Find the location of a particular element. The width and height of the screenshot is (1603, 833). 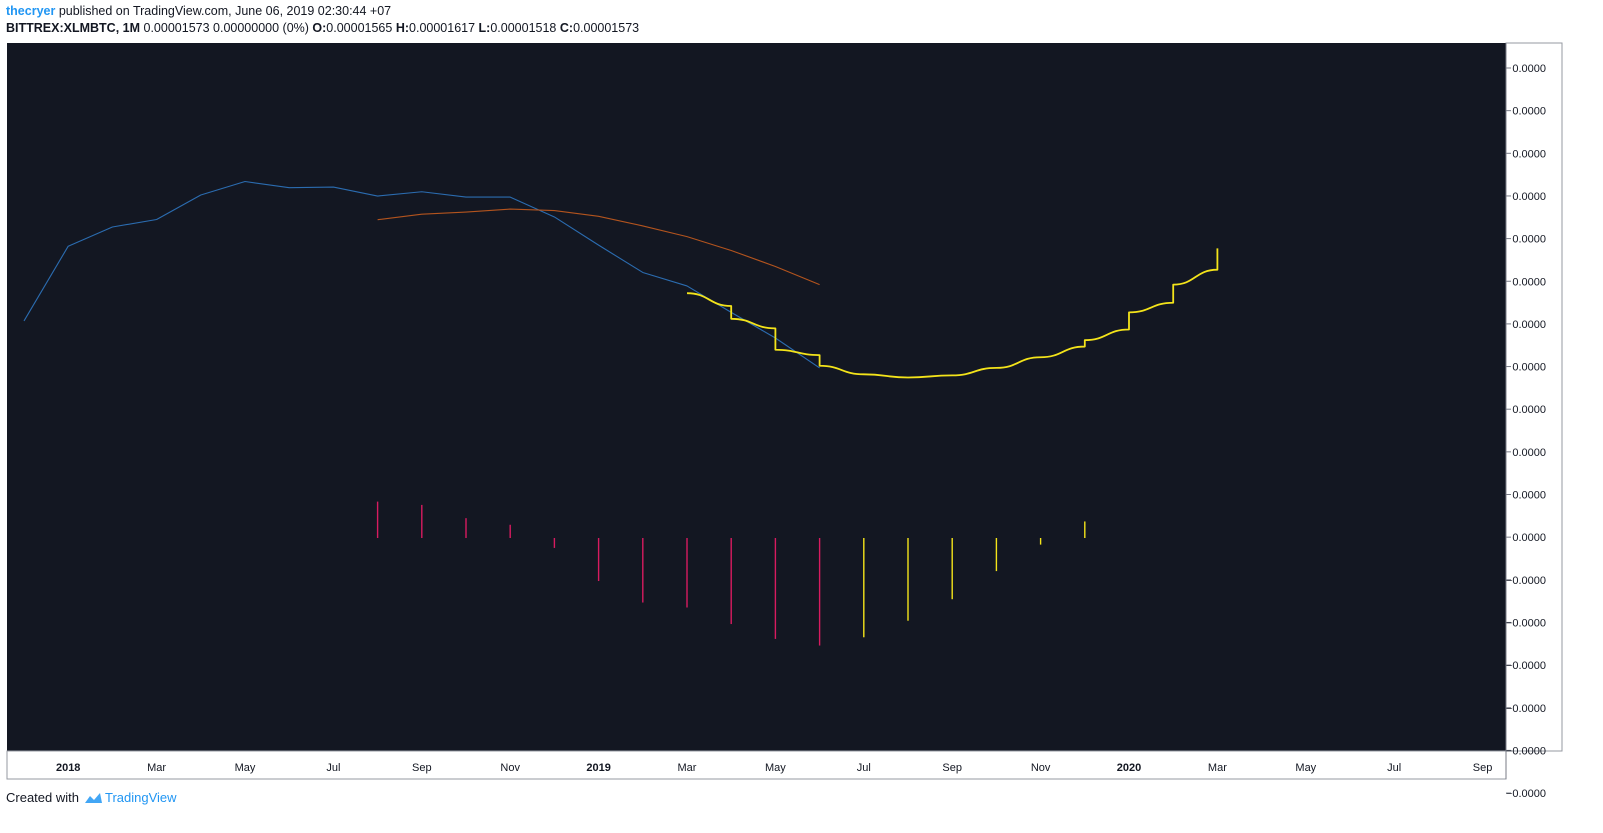

x-tick-label: 2020 is located at coordinates (1129, 768).